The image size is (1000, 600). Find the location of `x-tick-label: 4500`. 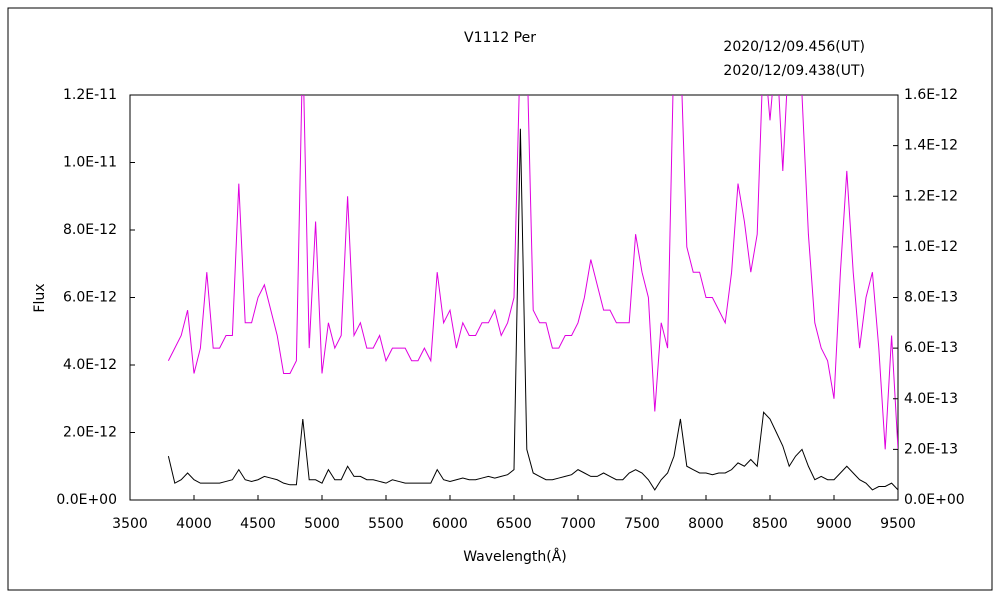

x-tick-label: 4500 is located at coordinates (258, 524).